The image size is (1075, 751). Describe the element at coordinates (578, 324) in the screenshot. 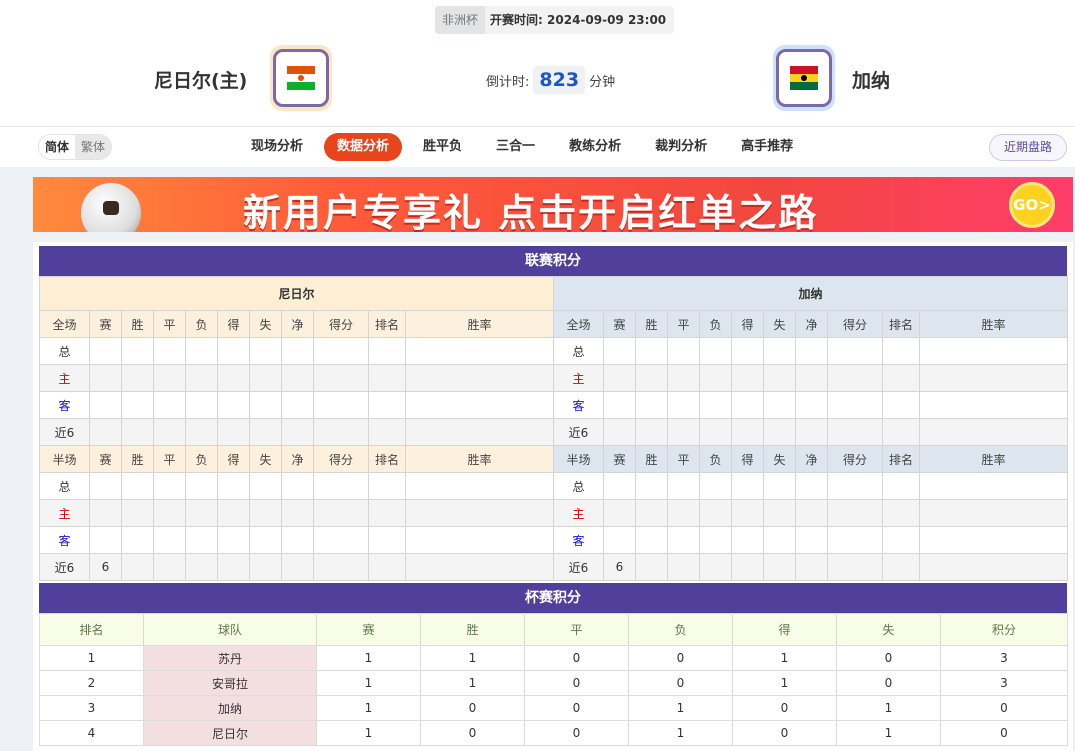

I see `column-header: 全场` at that location.